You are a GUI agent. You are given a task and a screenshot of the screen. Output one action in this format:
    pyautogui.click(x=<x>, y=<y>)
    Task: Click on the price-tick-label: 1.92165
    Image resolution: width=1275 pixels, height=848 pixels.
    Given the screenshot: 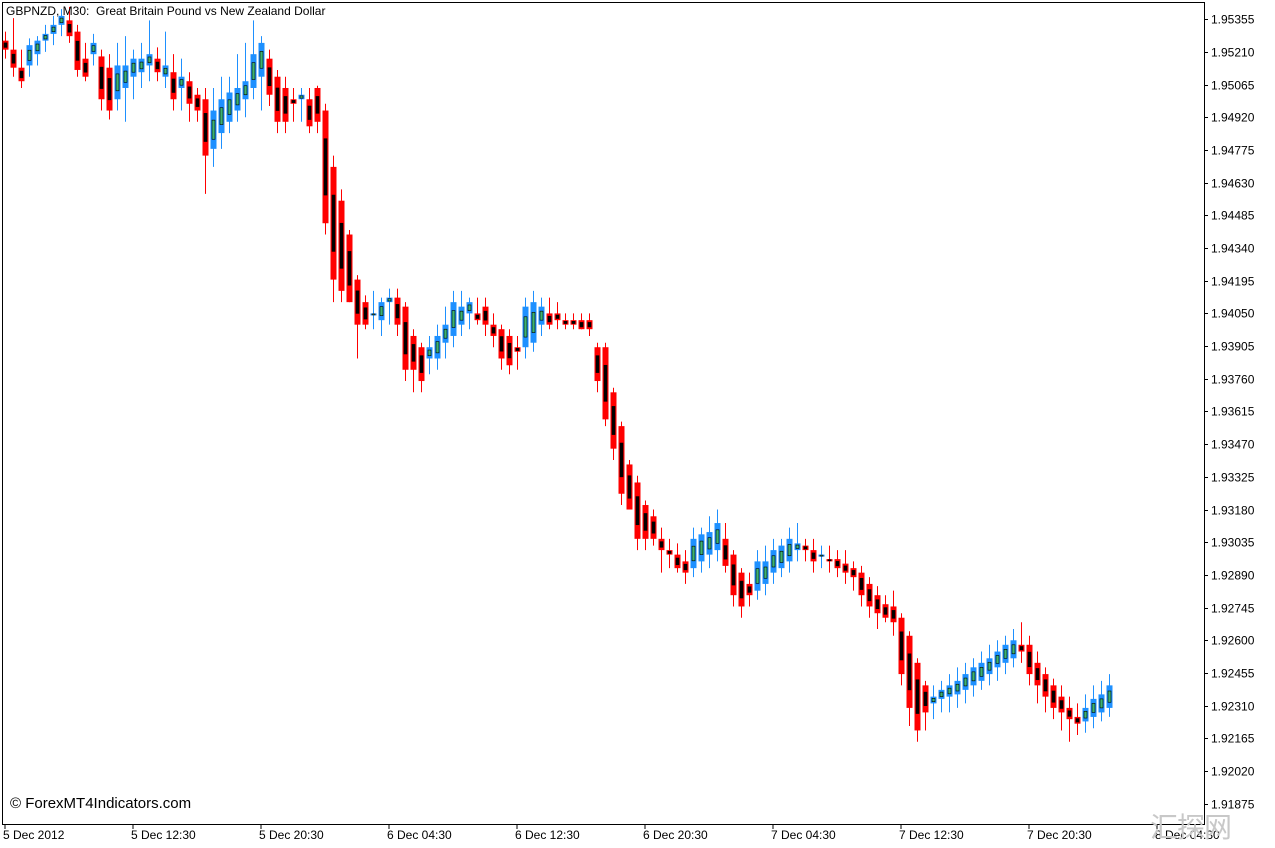 What is the action you would take?
    pyautogui.click(x=1233, y=739)
    